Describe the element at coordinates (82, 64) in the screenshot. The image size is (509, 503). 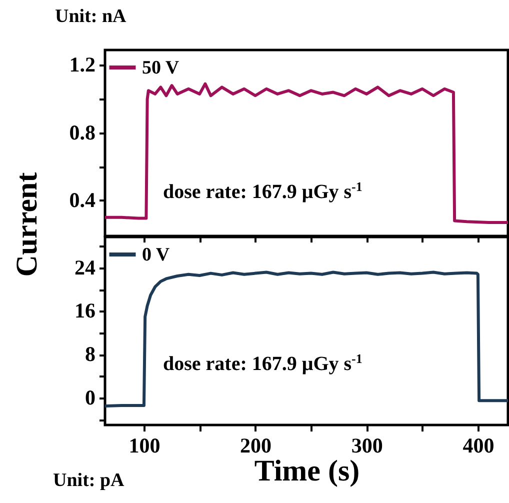
I see `y-tick-label: 1.2` at that location.